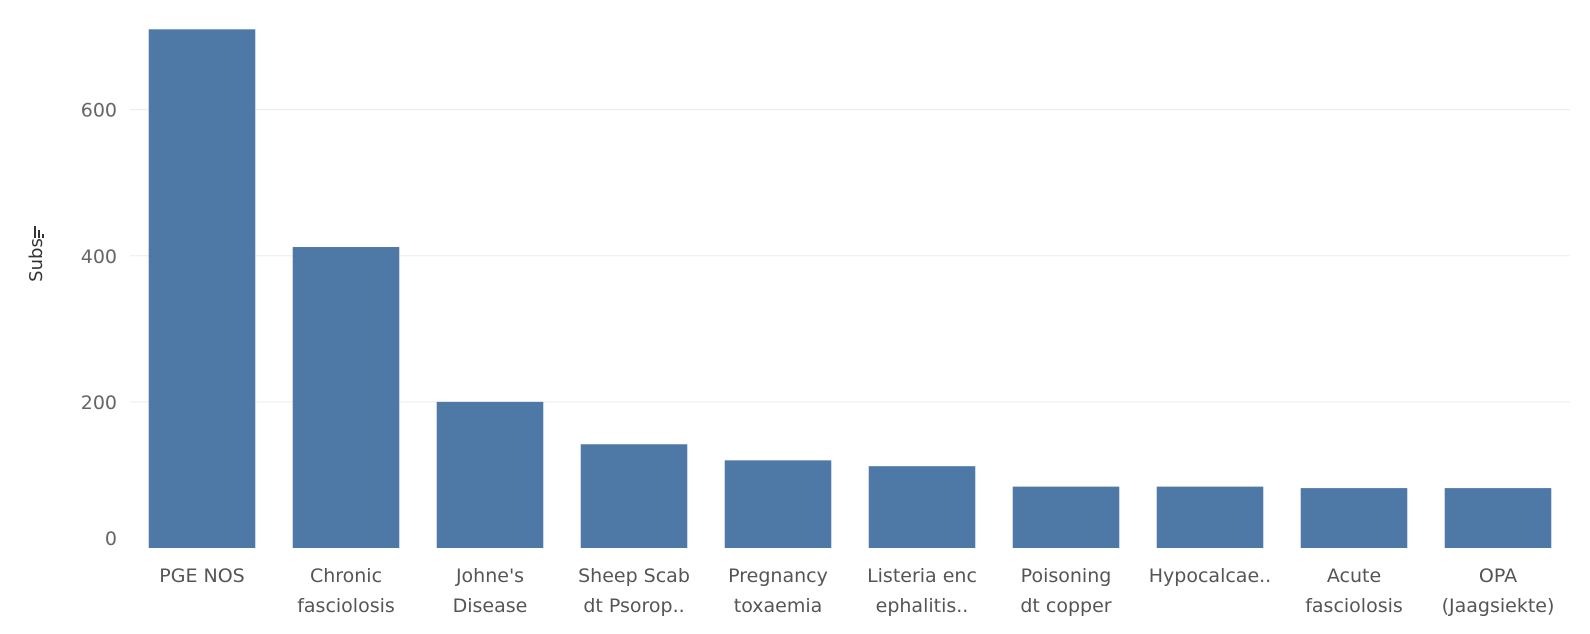  What do you see at coordinates (111, 539) in the screenshot?
I see `y-tick-label: 0` at bounding box center [111, 539].